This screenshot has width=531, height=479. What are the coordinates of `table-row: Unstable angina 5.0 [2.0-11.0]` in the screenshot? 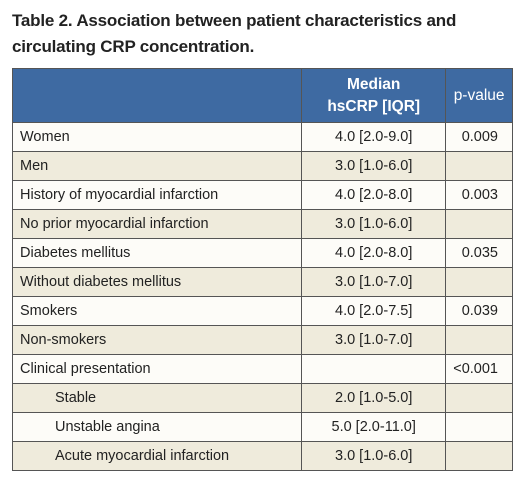 It's located at (262, 427).